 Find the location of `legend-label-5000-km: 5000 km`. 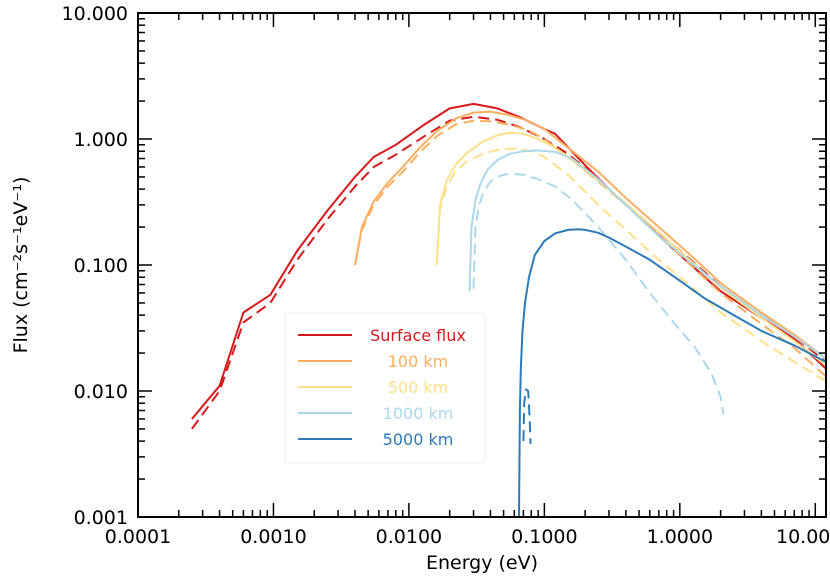

legend-label-5000-km: 5000 km is located at coordinates (418, 439).